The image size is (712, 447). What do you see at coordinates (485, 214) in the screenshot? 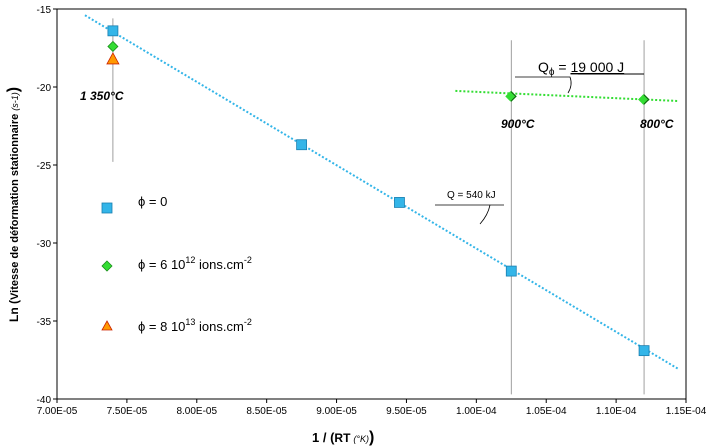
I see `q-blue-arc` at bounding box center [485, 214].